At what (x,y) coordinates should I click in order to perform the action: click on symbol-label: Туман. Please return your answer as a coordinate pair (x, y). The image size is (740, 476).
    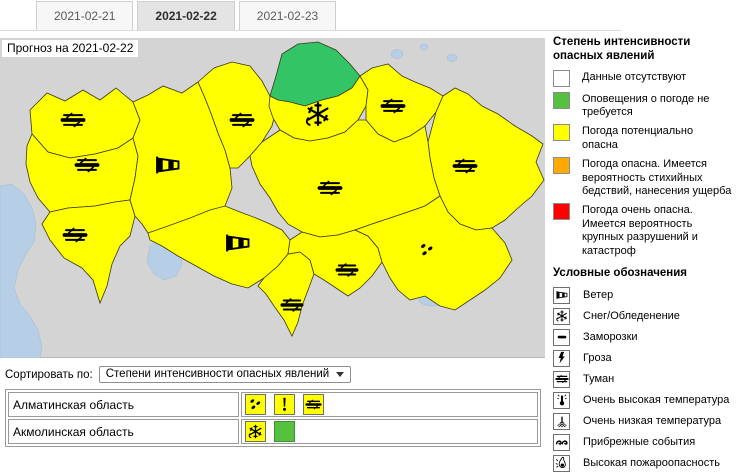
    Looking at the image, I should click on (599, 379).